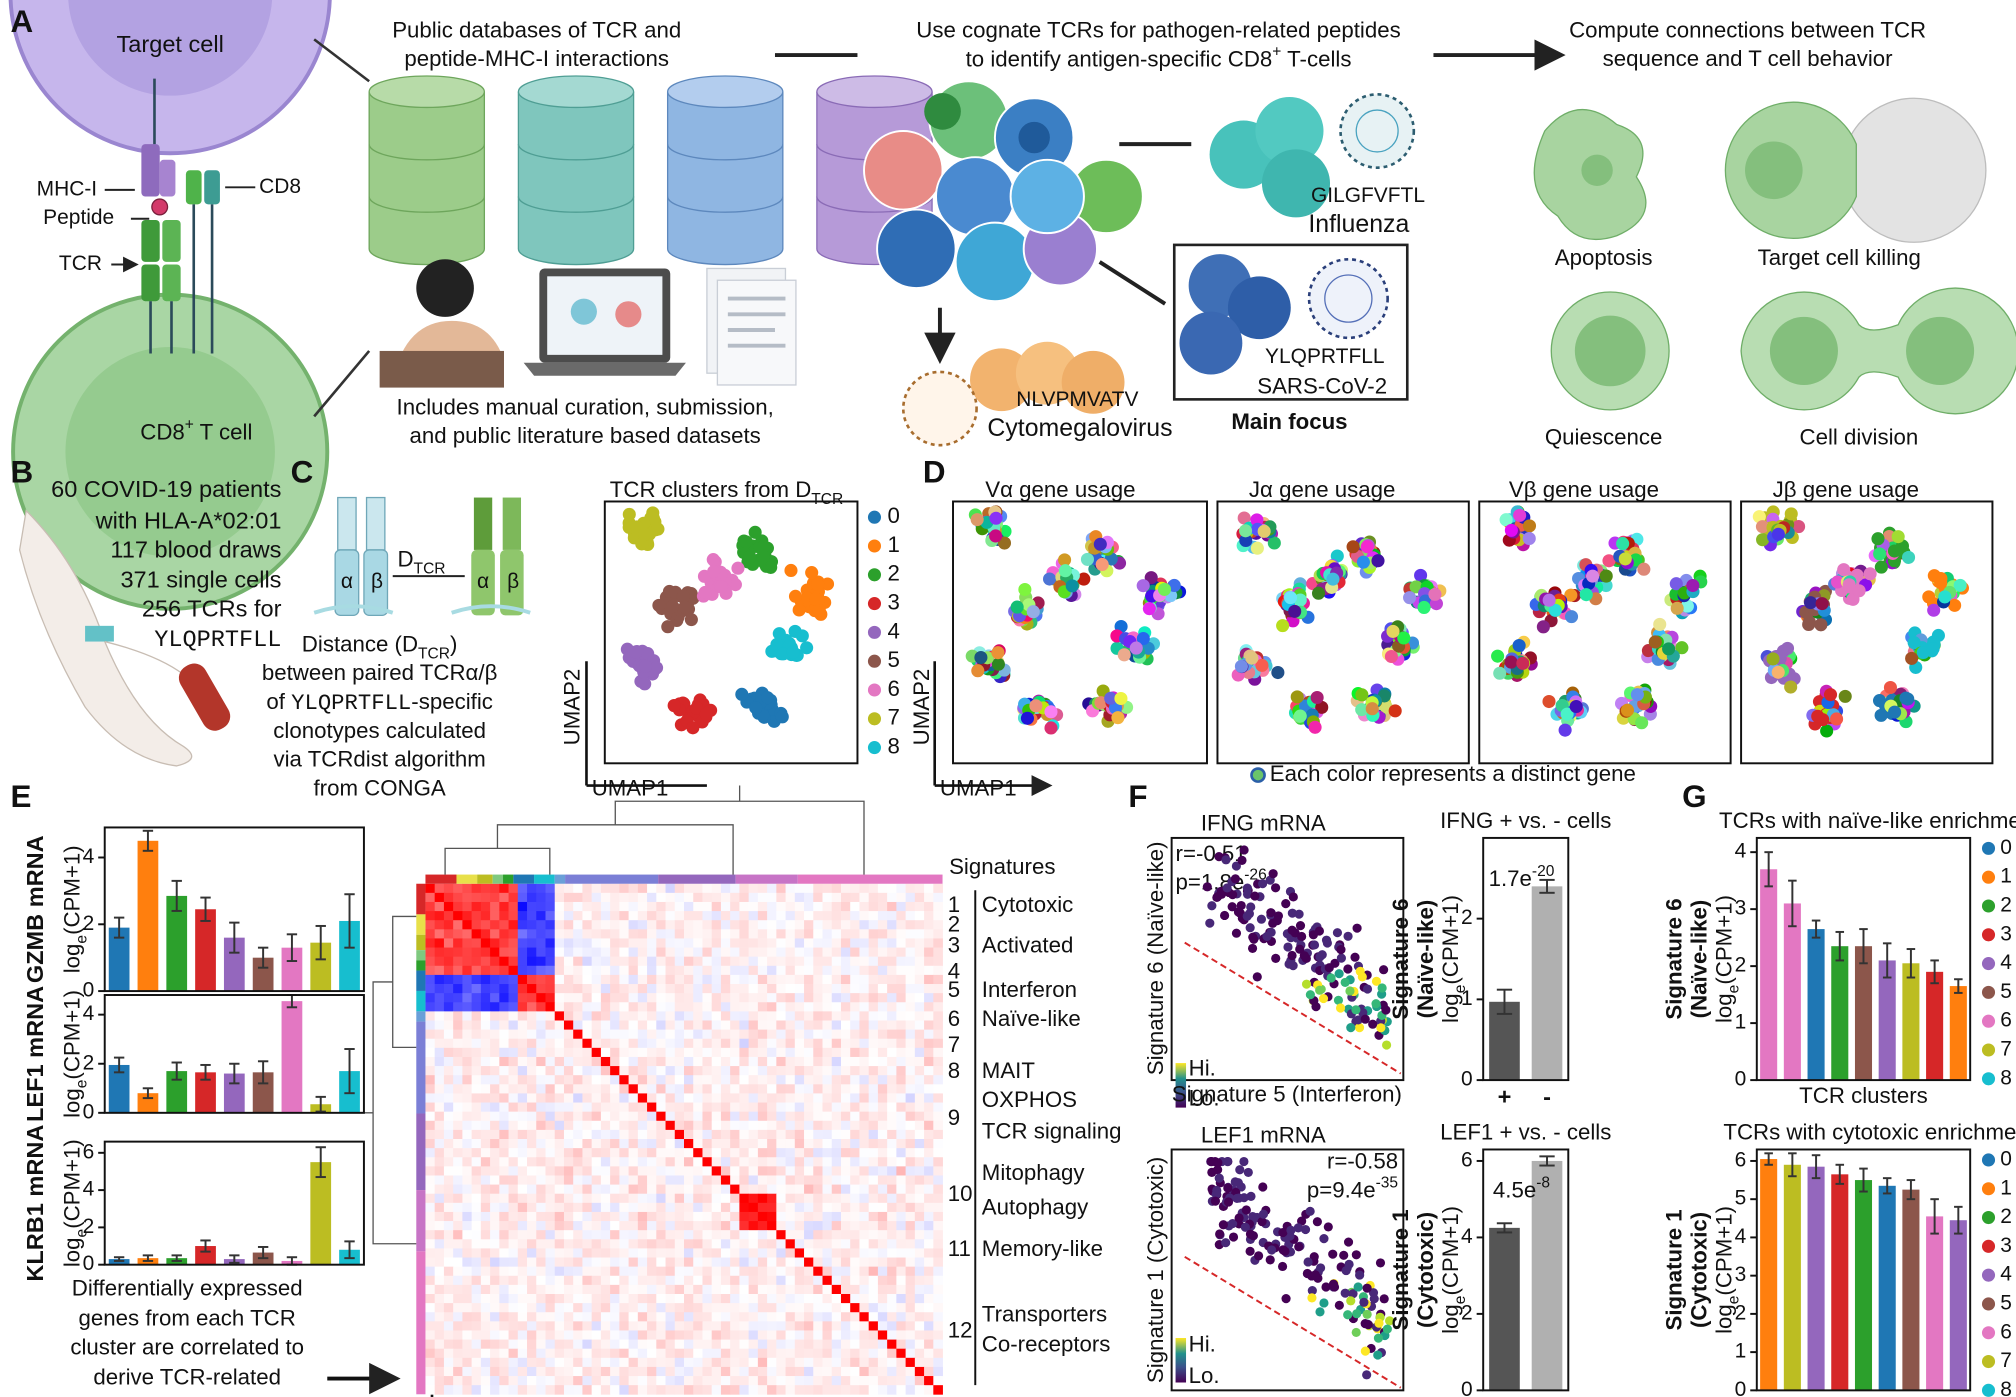 The width and height of the screenshot is (2016, 1397). I want to click on text-segment: log, so click(71, 1103).